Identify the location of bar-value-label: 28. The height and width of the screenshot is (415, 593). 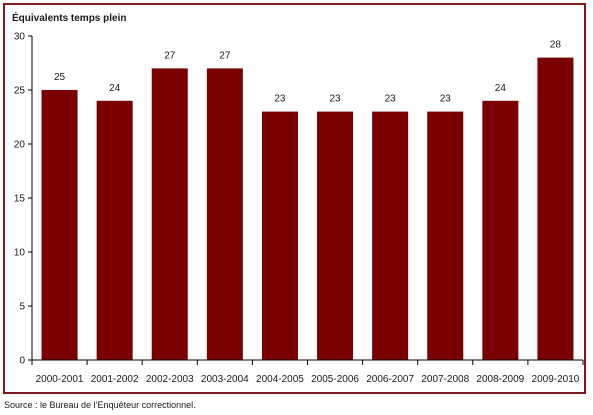
(556, 45).